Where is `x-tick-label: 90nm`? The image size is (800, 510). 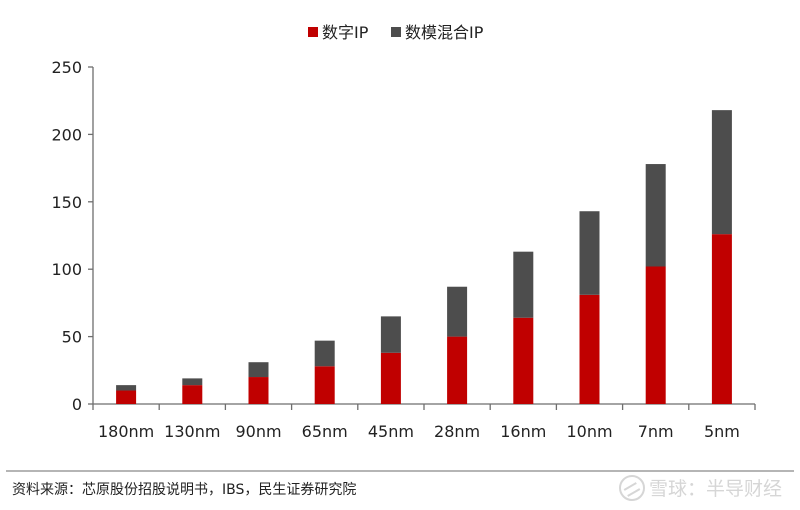 x-tick-label: 90nm is located at coordinates (258, 431).